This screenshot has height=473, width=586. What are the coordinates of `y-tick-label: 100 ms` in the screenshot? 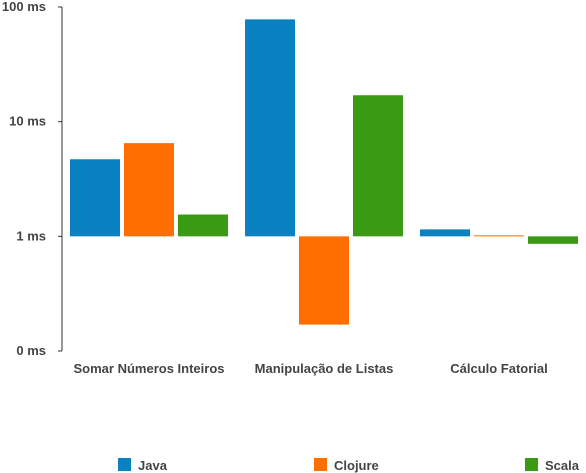 It's located at (24, 7).